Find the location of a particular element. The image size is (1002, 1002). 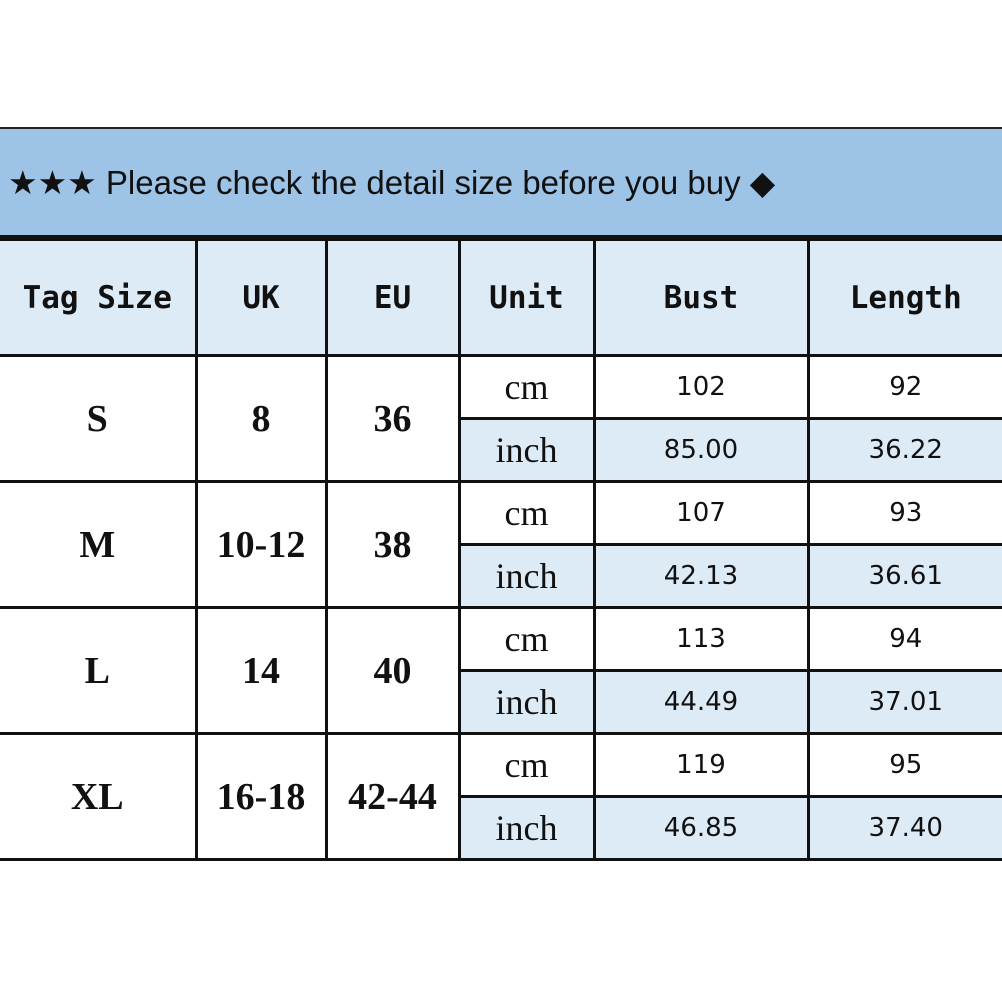

tag-size-cell: XL is located at coordinates (99, 796).